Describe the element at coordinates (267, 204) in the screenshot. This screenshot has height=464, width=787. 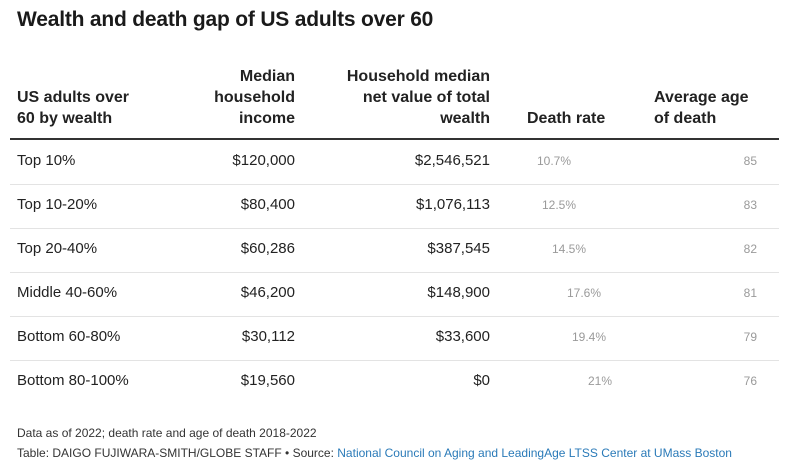
I see `row-income-value: $80,400` at that location.